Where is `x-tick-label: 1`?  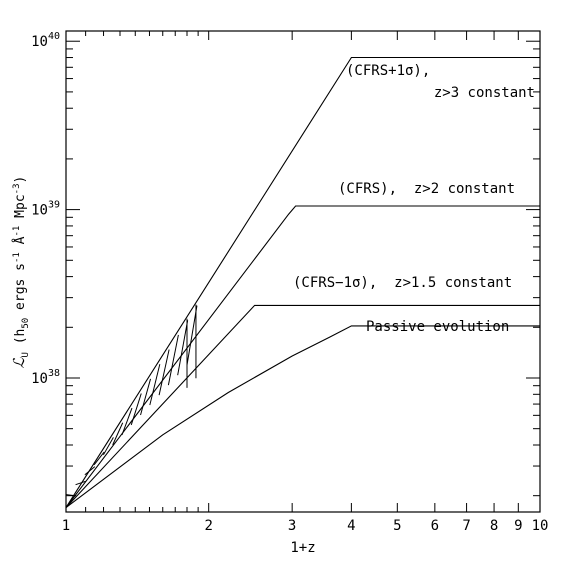
x-tick-label: 1 is located at coordinates (66, 526).